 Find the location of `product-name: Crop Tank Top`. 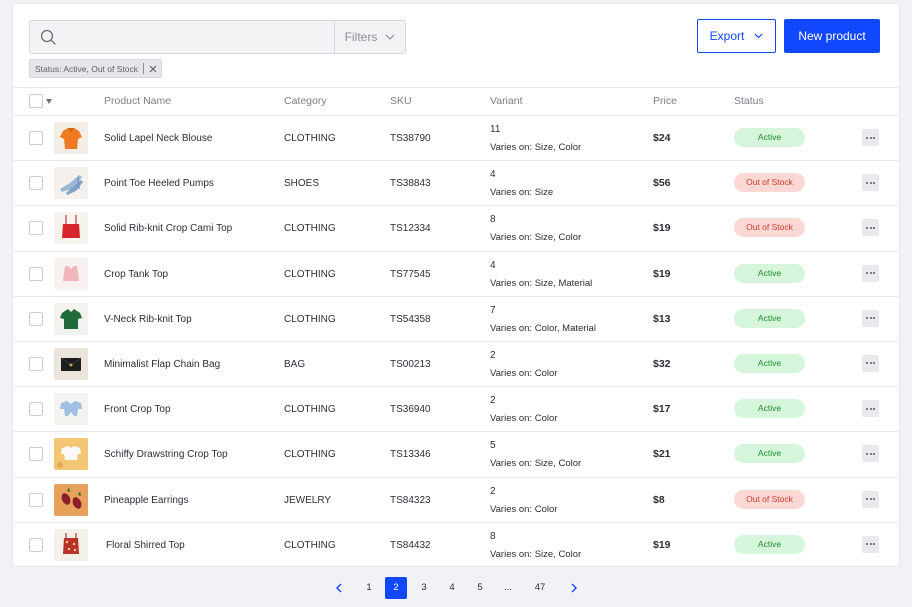

product-name: Crop Tank Top is located at coordinates (136, 274).